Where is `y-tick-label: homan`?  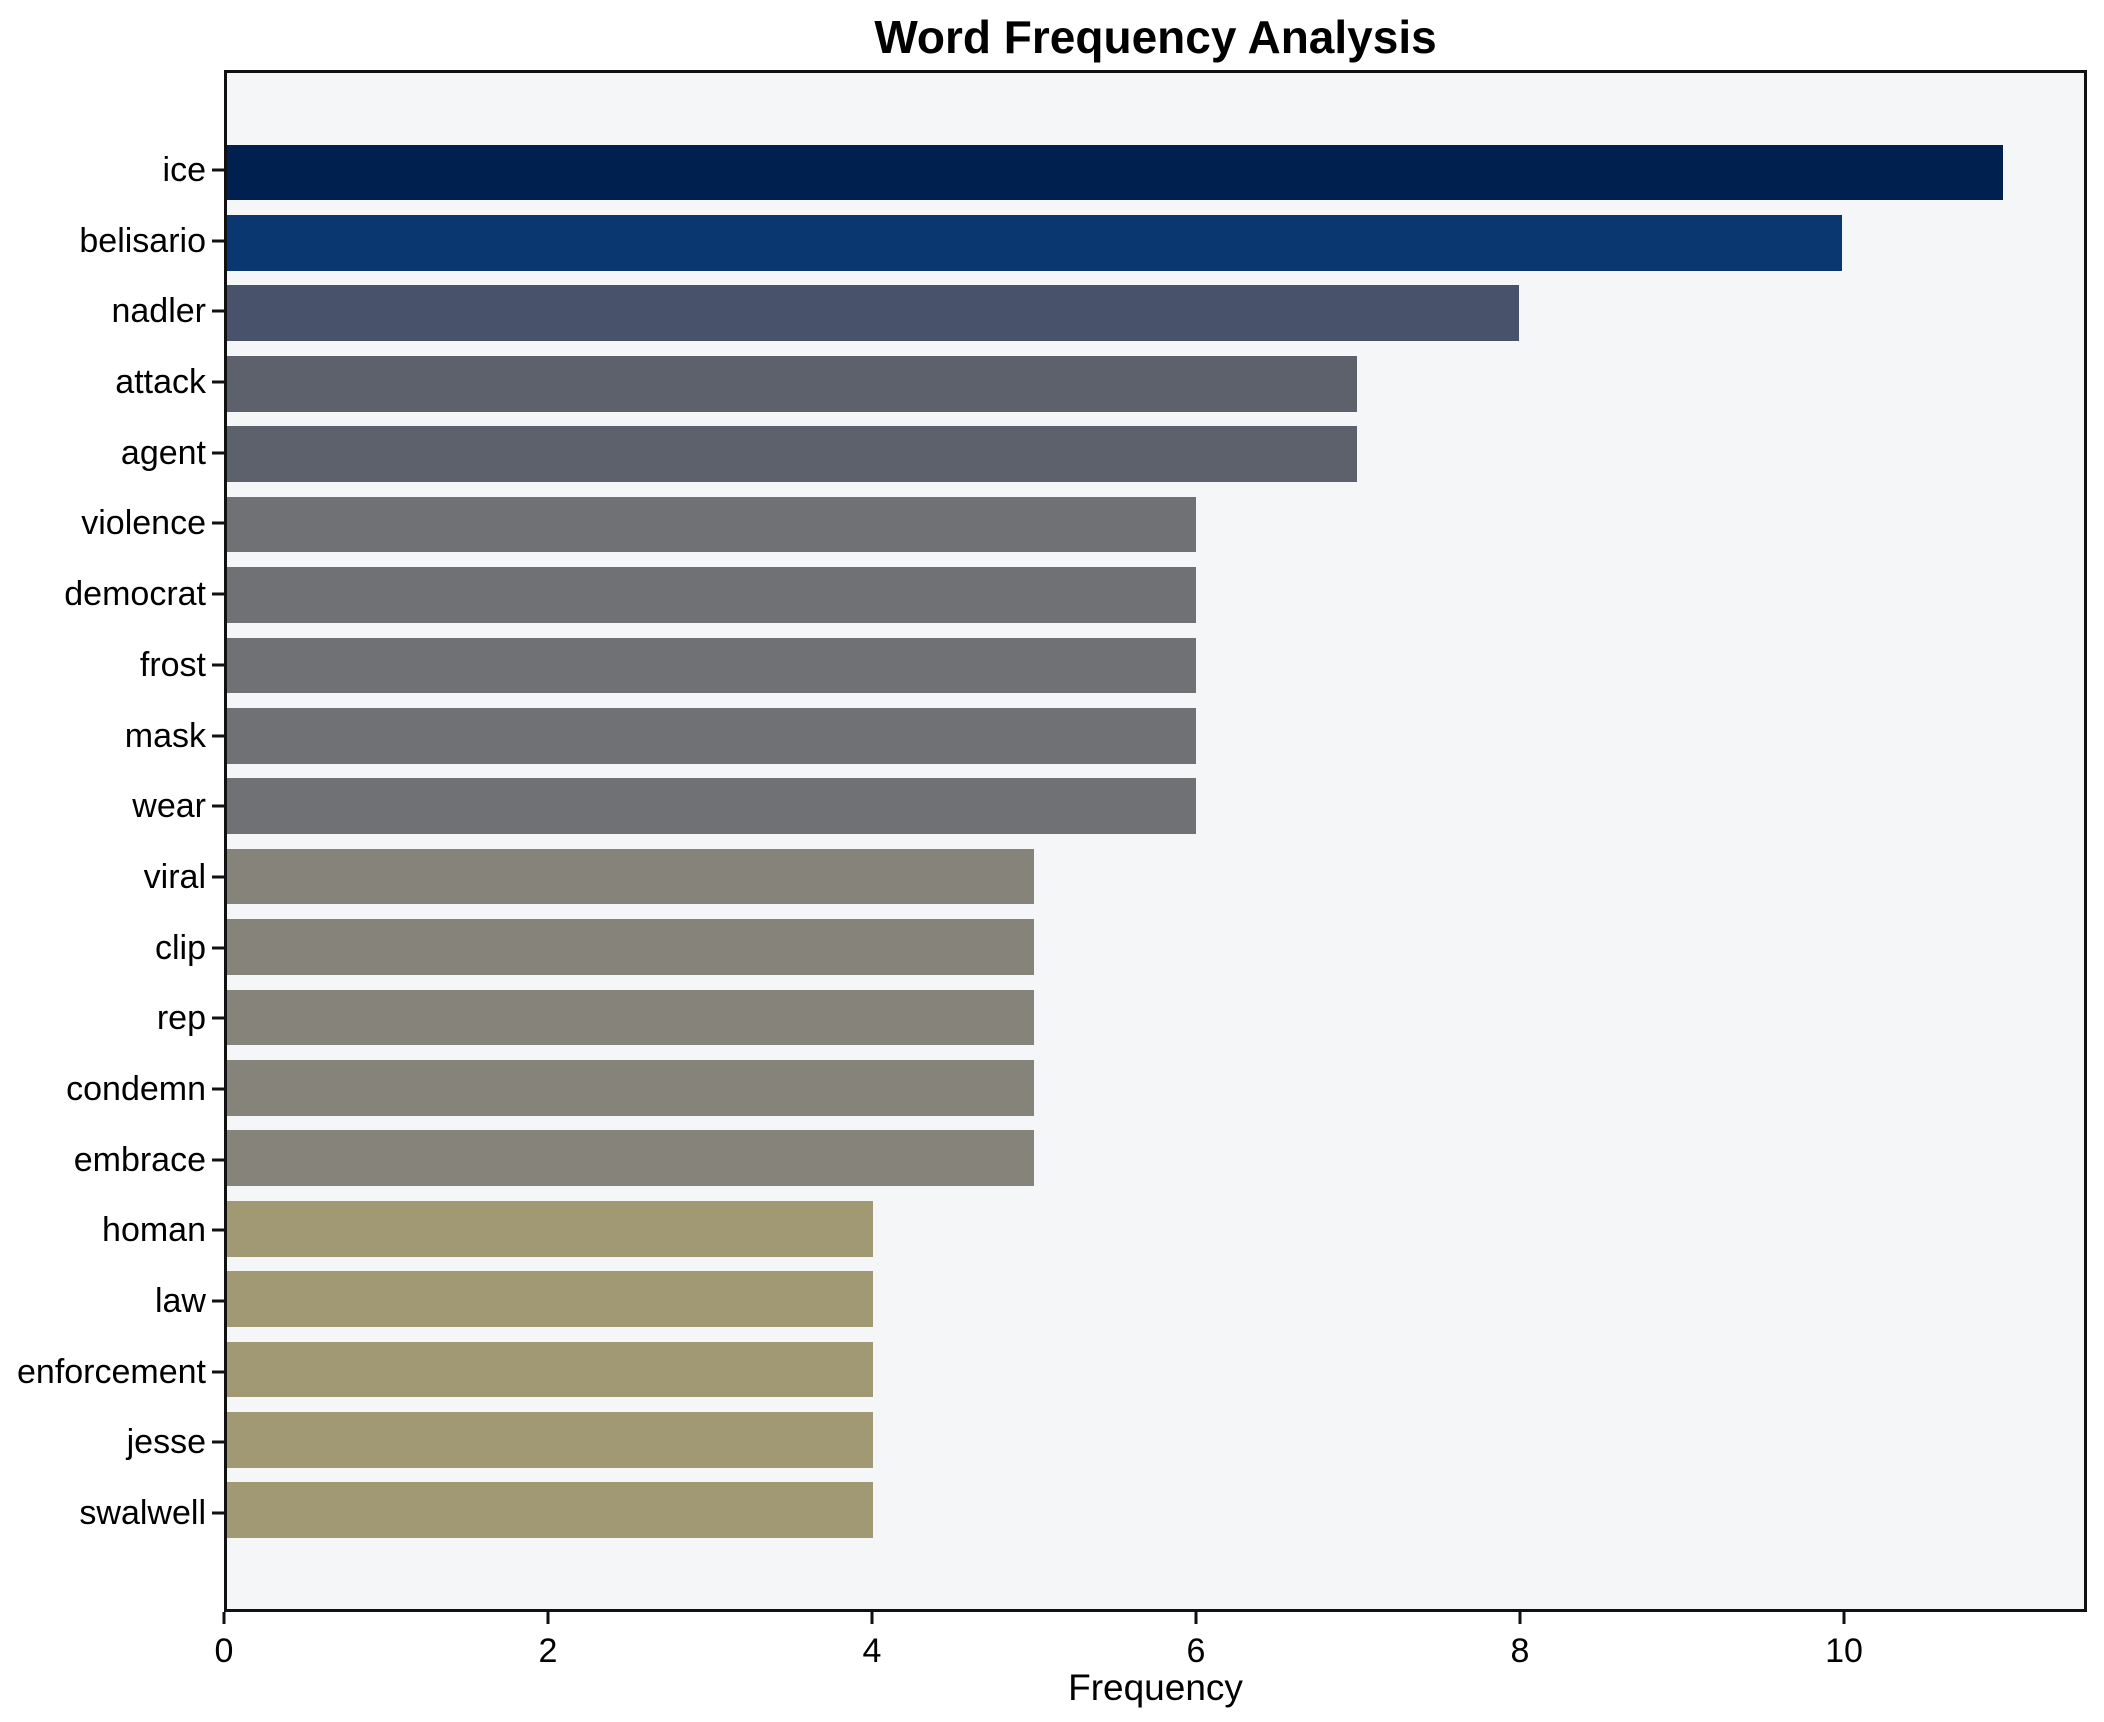 y-tick-label: homan is located at coordinates (154, 1230).